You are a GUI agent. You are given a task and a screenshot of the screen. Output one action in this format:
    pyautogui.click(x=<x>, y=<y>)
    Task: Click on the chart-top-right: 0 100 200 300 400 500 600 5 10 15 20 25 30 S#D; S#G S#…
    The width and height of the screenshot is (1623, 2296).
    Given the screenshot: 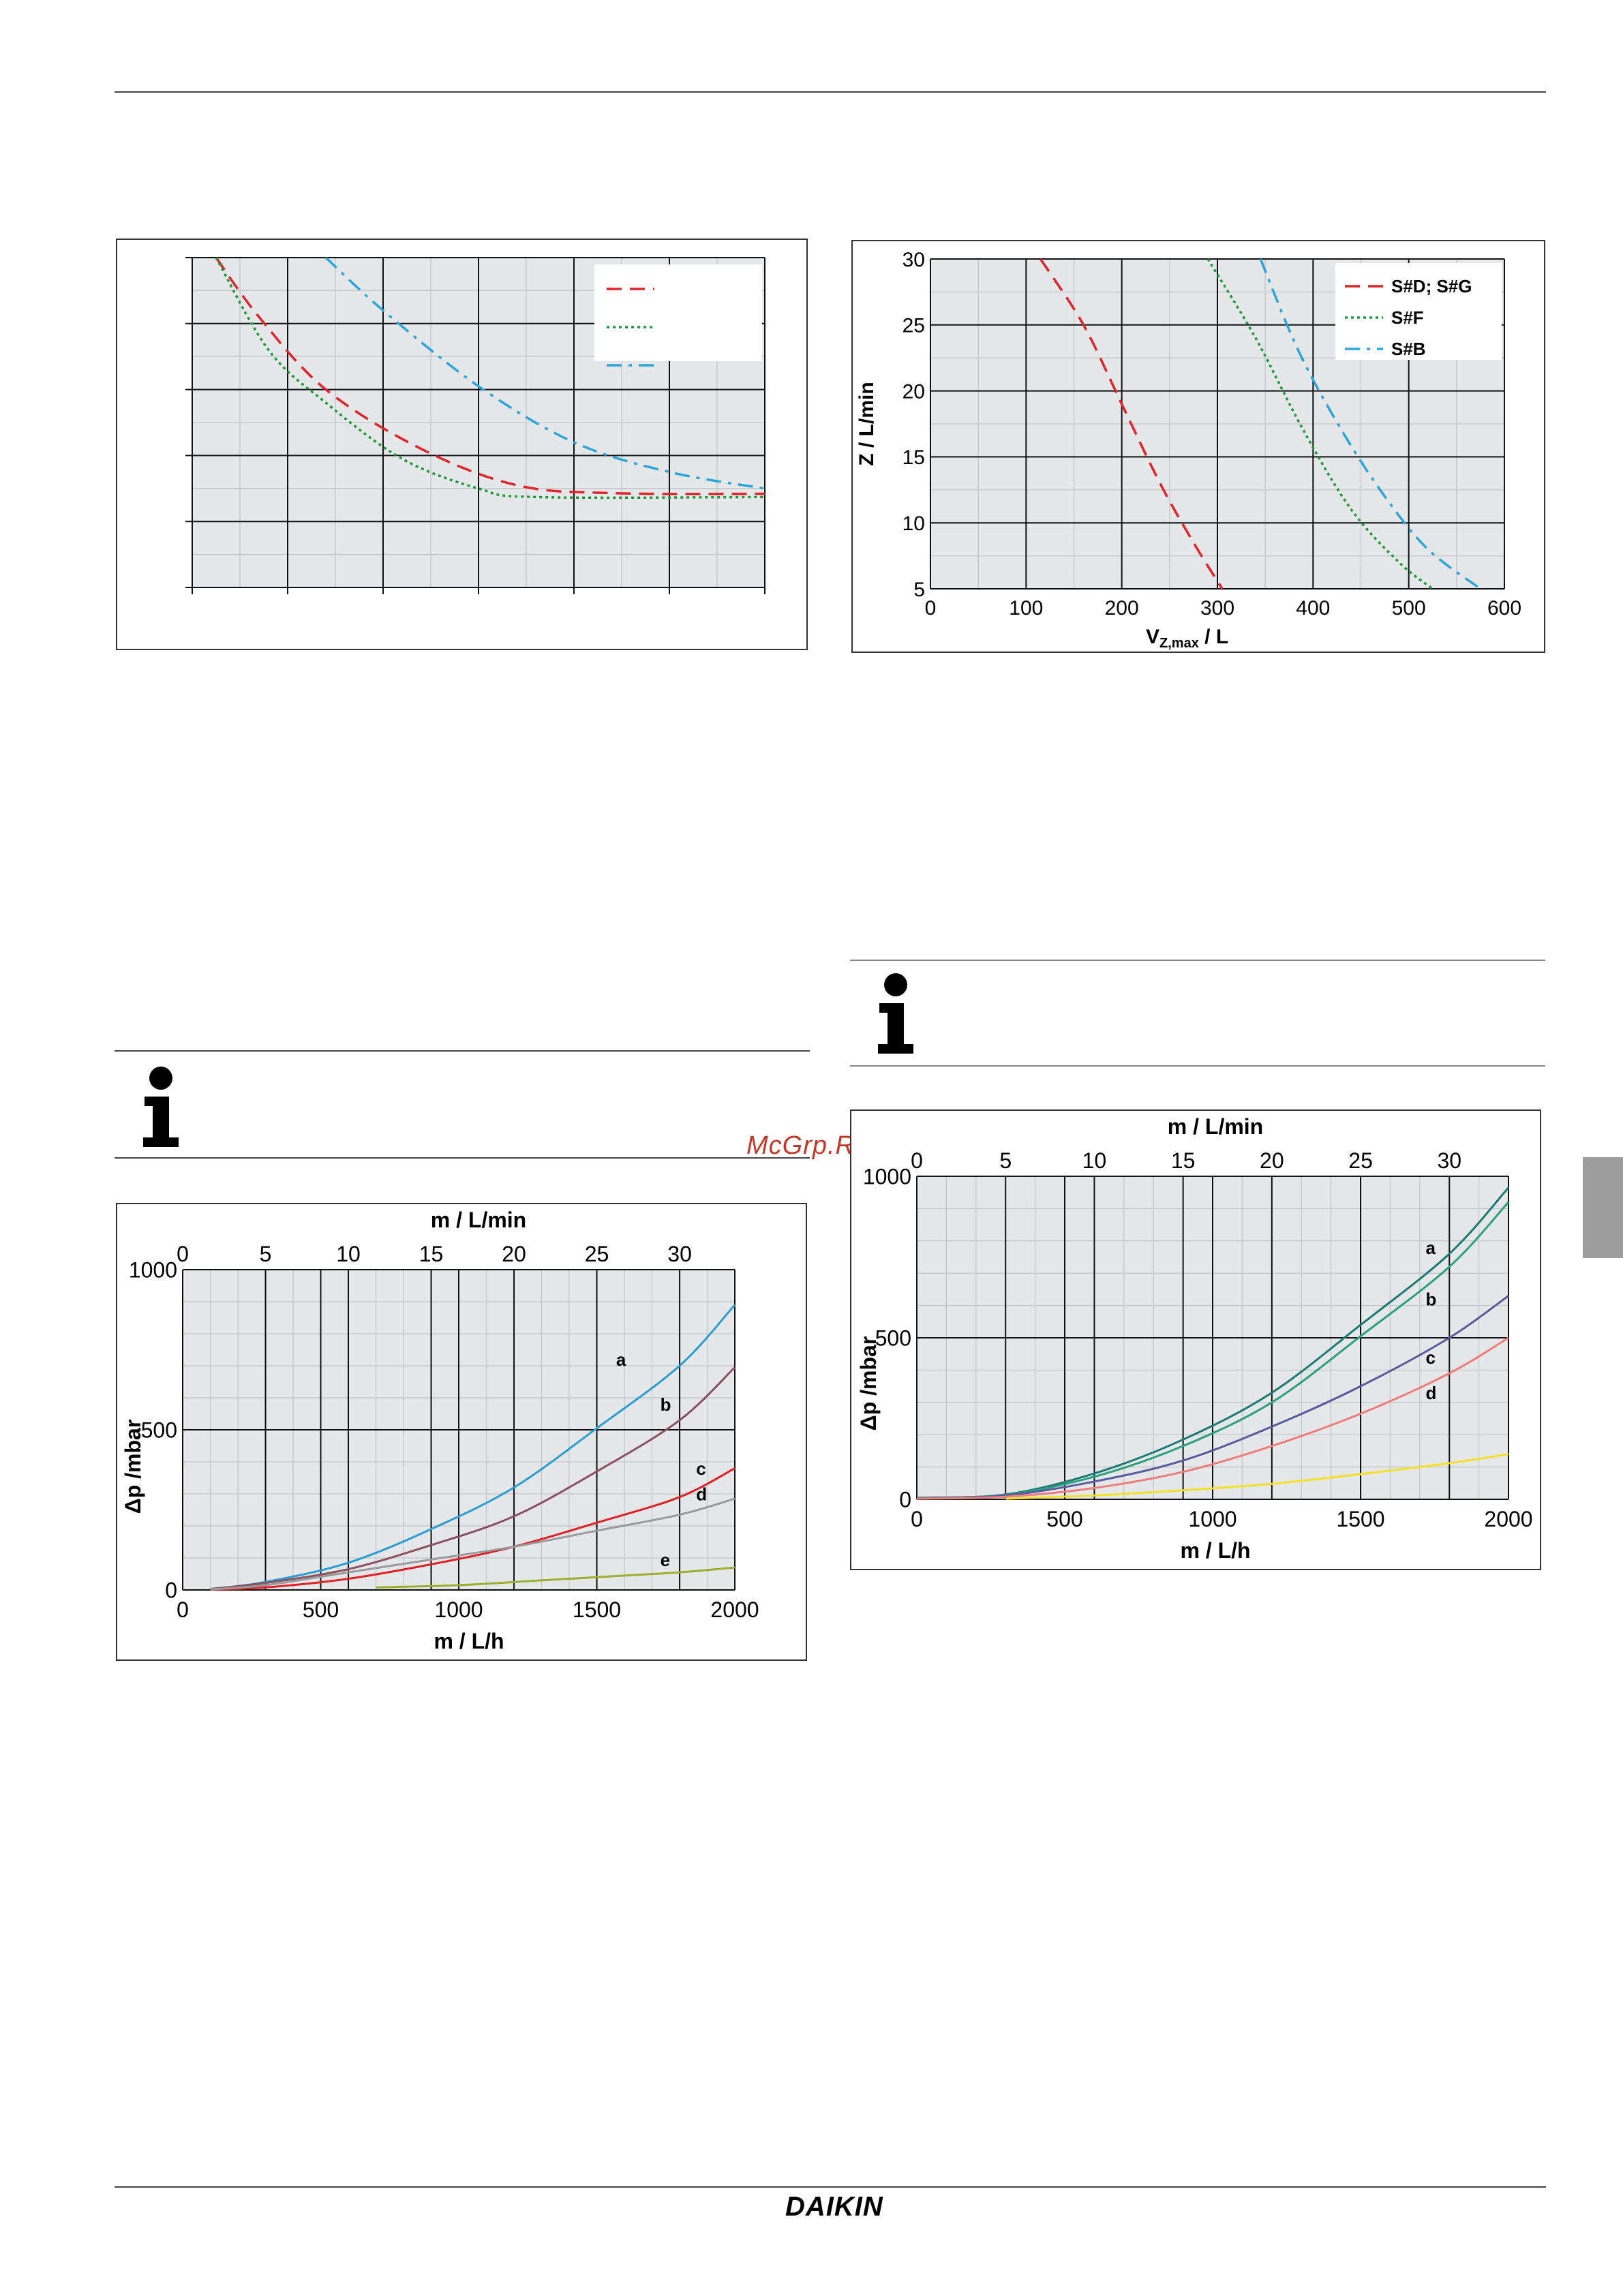 What is the action you would take?
    pyautogui.click(x=1198, y=446)
    